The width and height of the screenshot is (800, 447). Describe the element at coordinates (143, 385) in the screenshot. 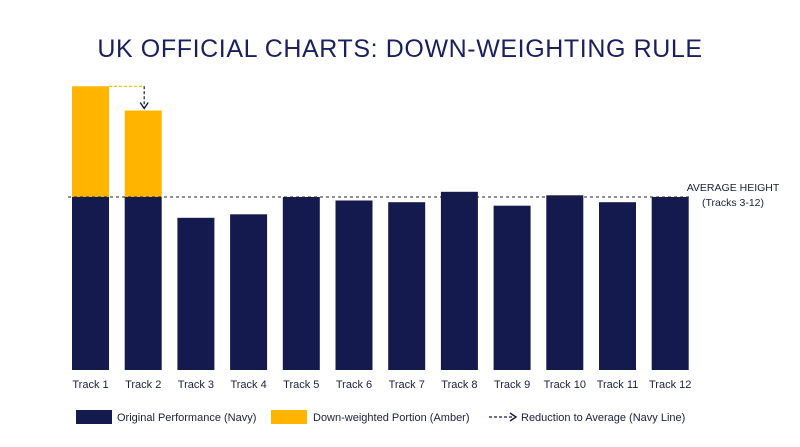

I see `x-tick-label: Track 2` at that location.